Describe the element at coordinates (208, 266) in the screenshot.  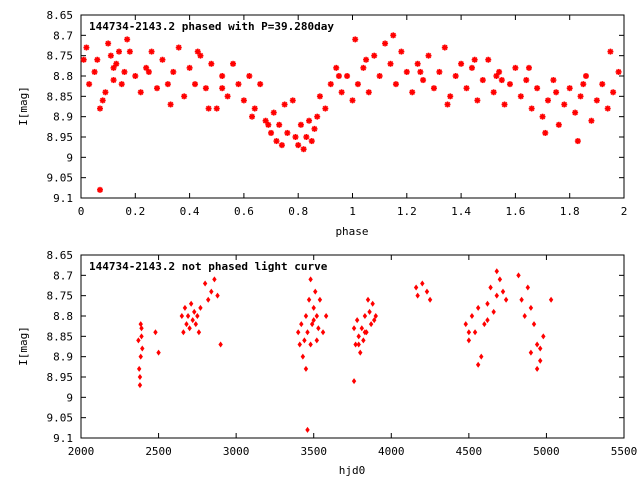
I see `chart-title: 144734-2143.2 not phased light curve` at that location.